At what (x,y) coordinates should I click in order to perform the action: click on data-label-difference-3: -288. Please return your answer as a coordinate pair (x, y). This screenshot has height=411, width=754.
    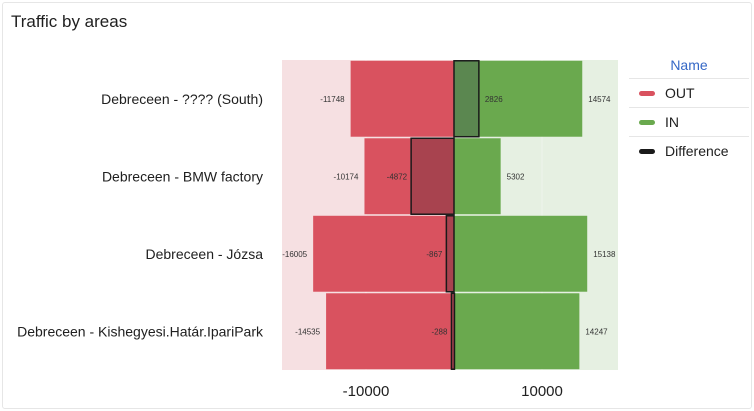
    Looking at the image, I should click on (439, 331).